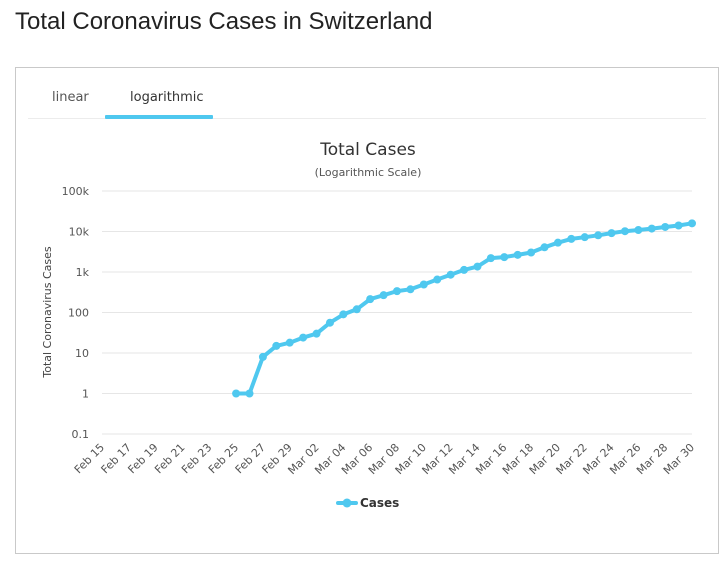  Describe the element at coordinates (367, 150) in the screenshot. I see `chart-title: Total Cases` at that location.